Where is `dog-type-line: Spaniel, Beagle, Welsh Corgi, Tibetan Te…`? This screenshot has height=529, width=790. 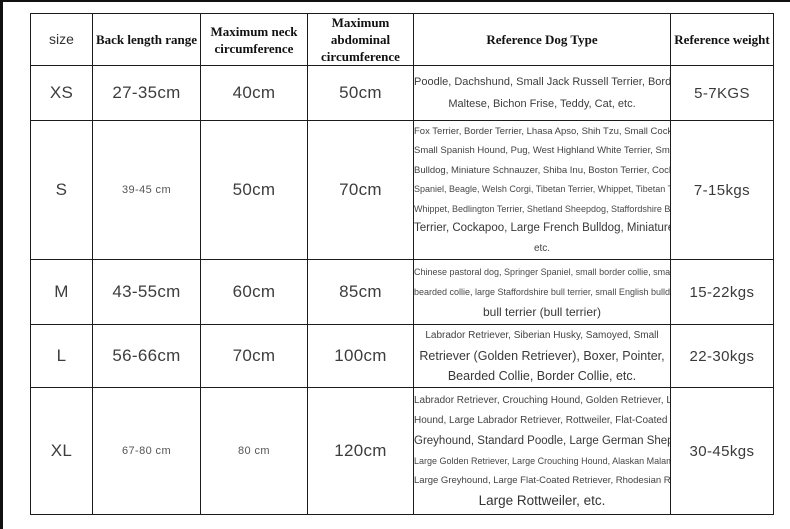
dog-type-line: Spaniel, Beagle, Welsh Corgi, Tibetan Te… is located at coordinates (542, 189).